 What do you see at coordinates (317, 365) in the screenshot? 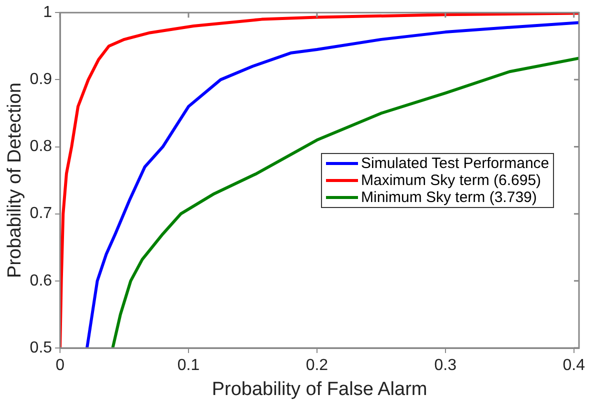
I see `x-tick-label: 0.2` at bounding box center [317, 365].